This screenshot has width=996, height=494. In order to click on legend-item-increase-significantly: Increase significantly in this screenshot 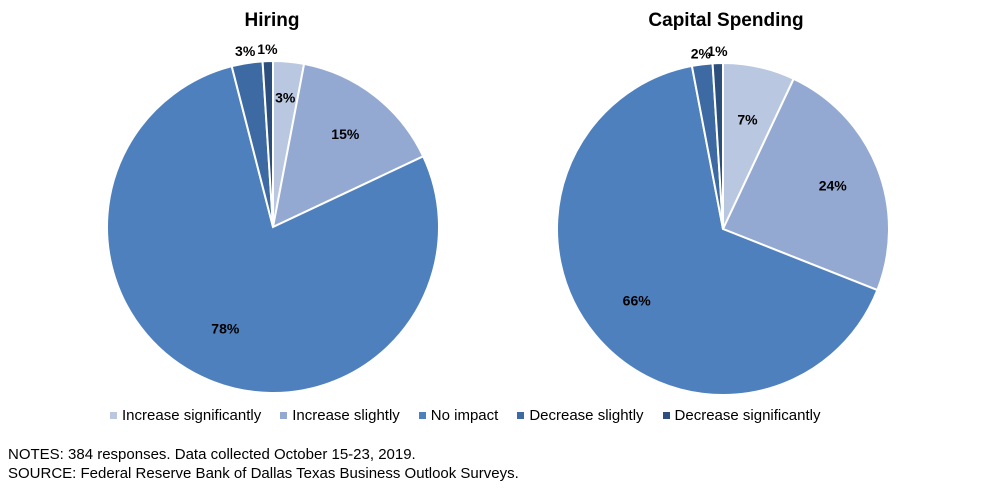, I will do `click(185, 415)`.